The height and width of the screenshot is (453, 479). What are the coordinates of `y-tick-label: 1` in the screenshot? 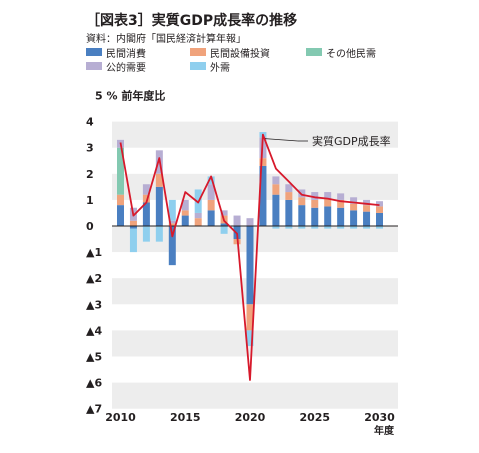 It's located at (90, 200).